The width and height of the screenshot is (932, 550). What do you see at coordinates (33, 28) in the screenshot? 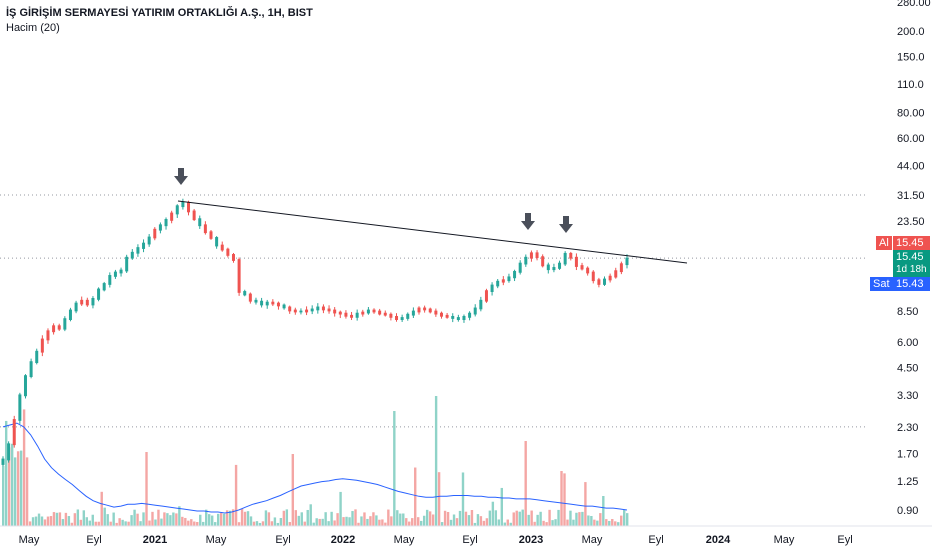
I see `volume-indicator-label: Hacim (20)` at bounding box center [33, 28].